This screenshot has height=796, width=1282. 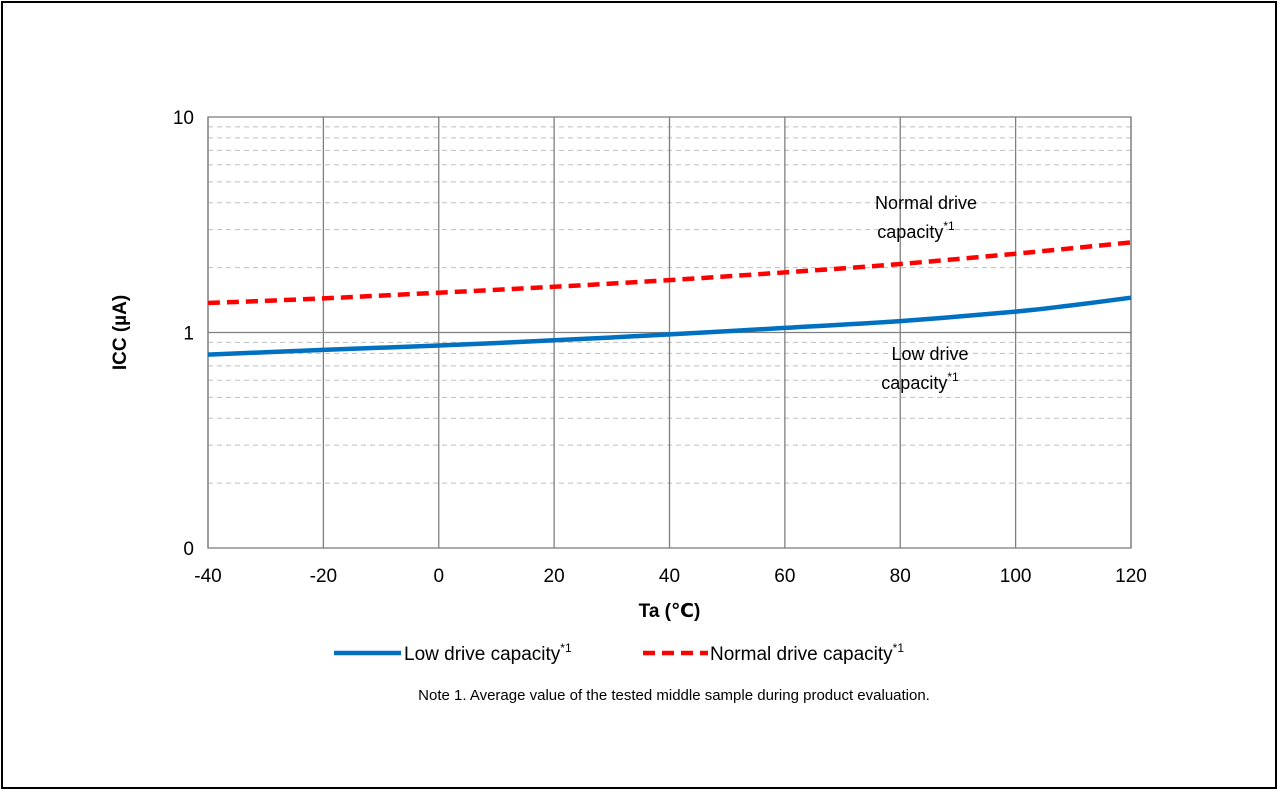 What do you see at coordinates (929, 354) in the screenshot?
I see `annotation-low-line1: Low drive` at bounding box center [929, 354].